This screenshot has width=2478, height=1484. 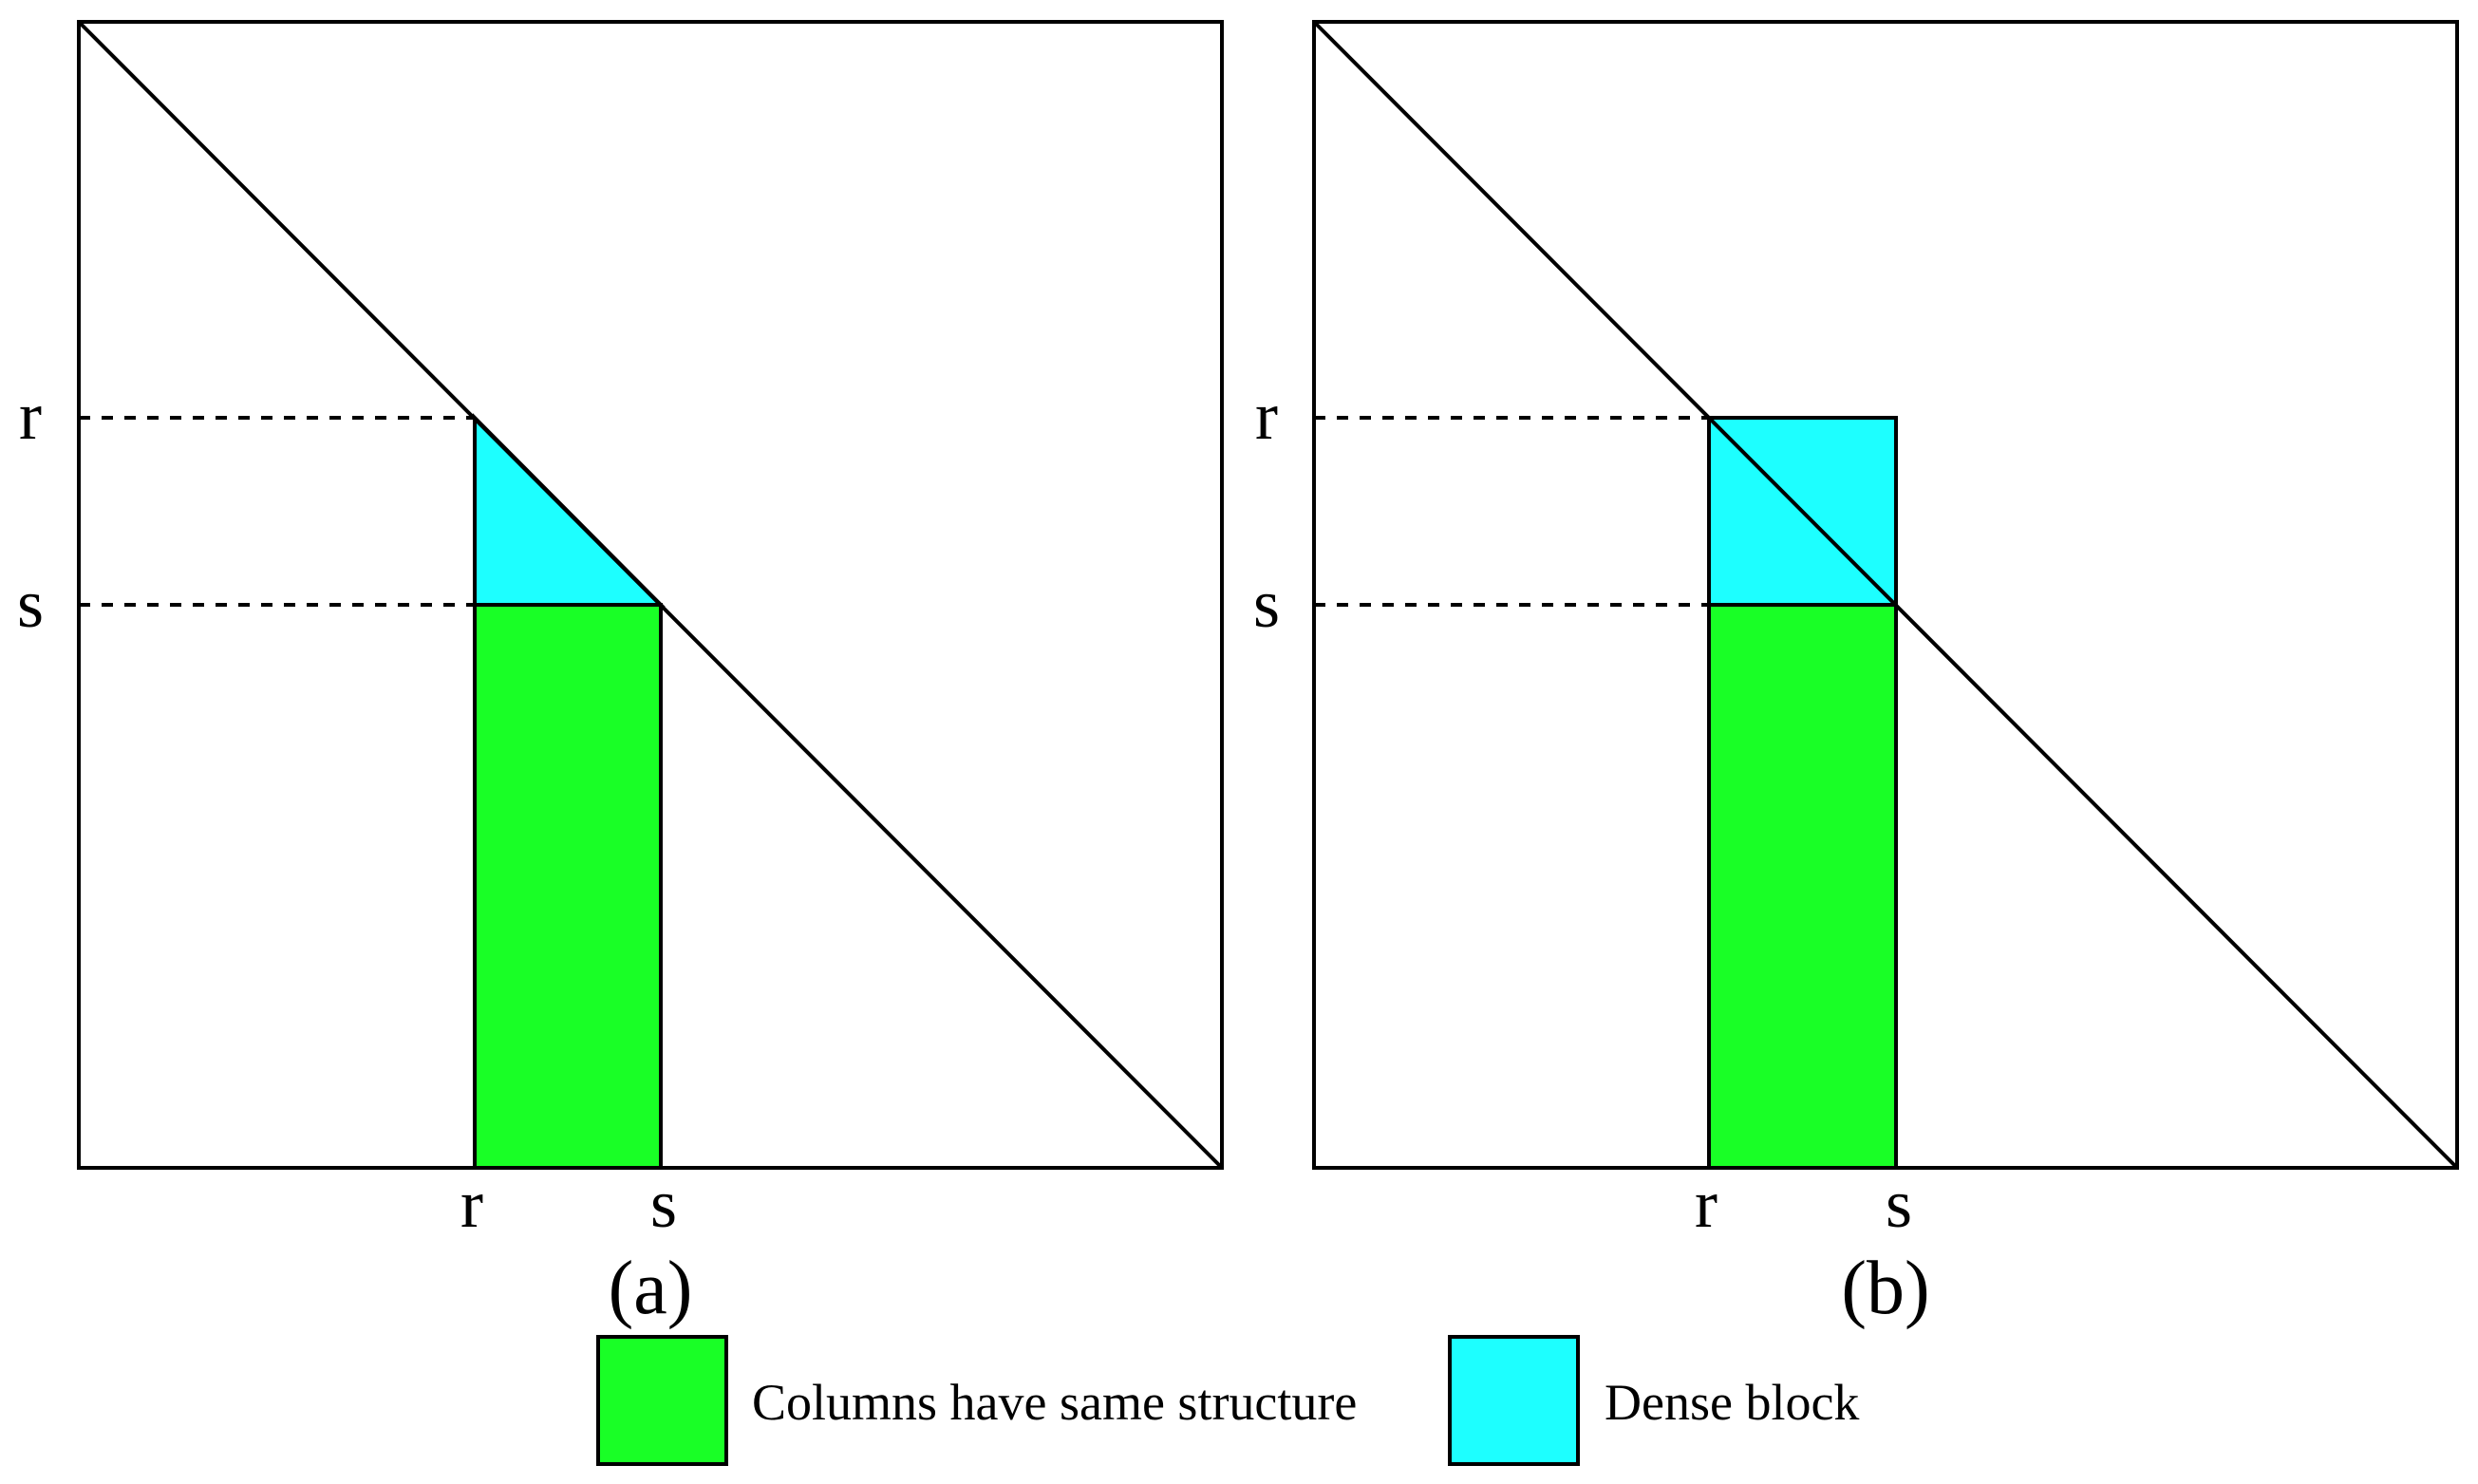 I want to click on panel-b-col-label-s: s, so click(x=1899, y=1204).